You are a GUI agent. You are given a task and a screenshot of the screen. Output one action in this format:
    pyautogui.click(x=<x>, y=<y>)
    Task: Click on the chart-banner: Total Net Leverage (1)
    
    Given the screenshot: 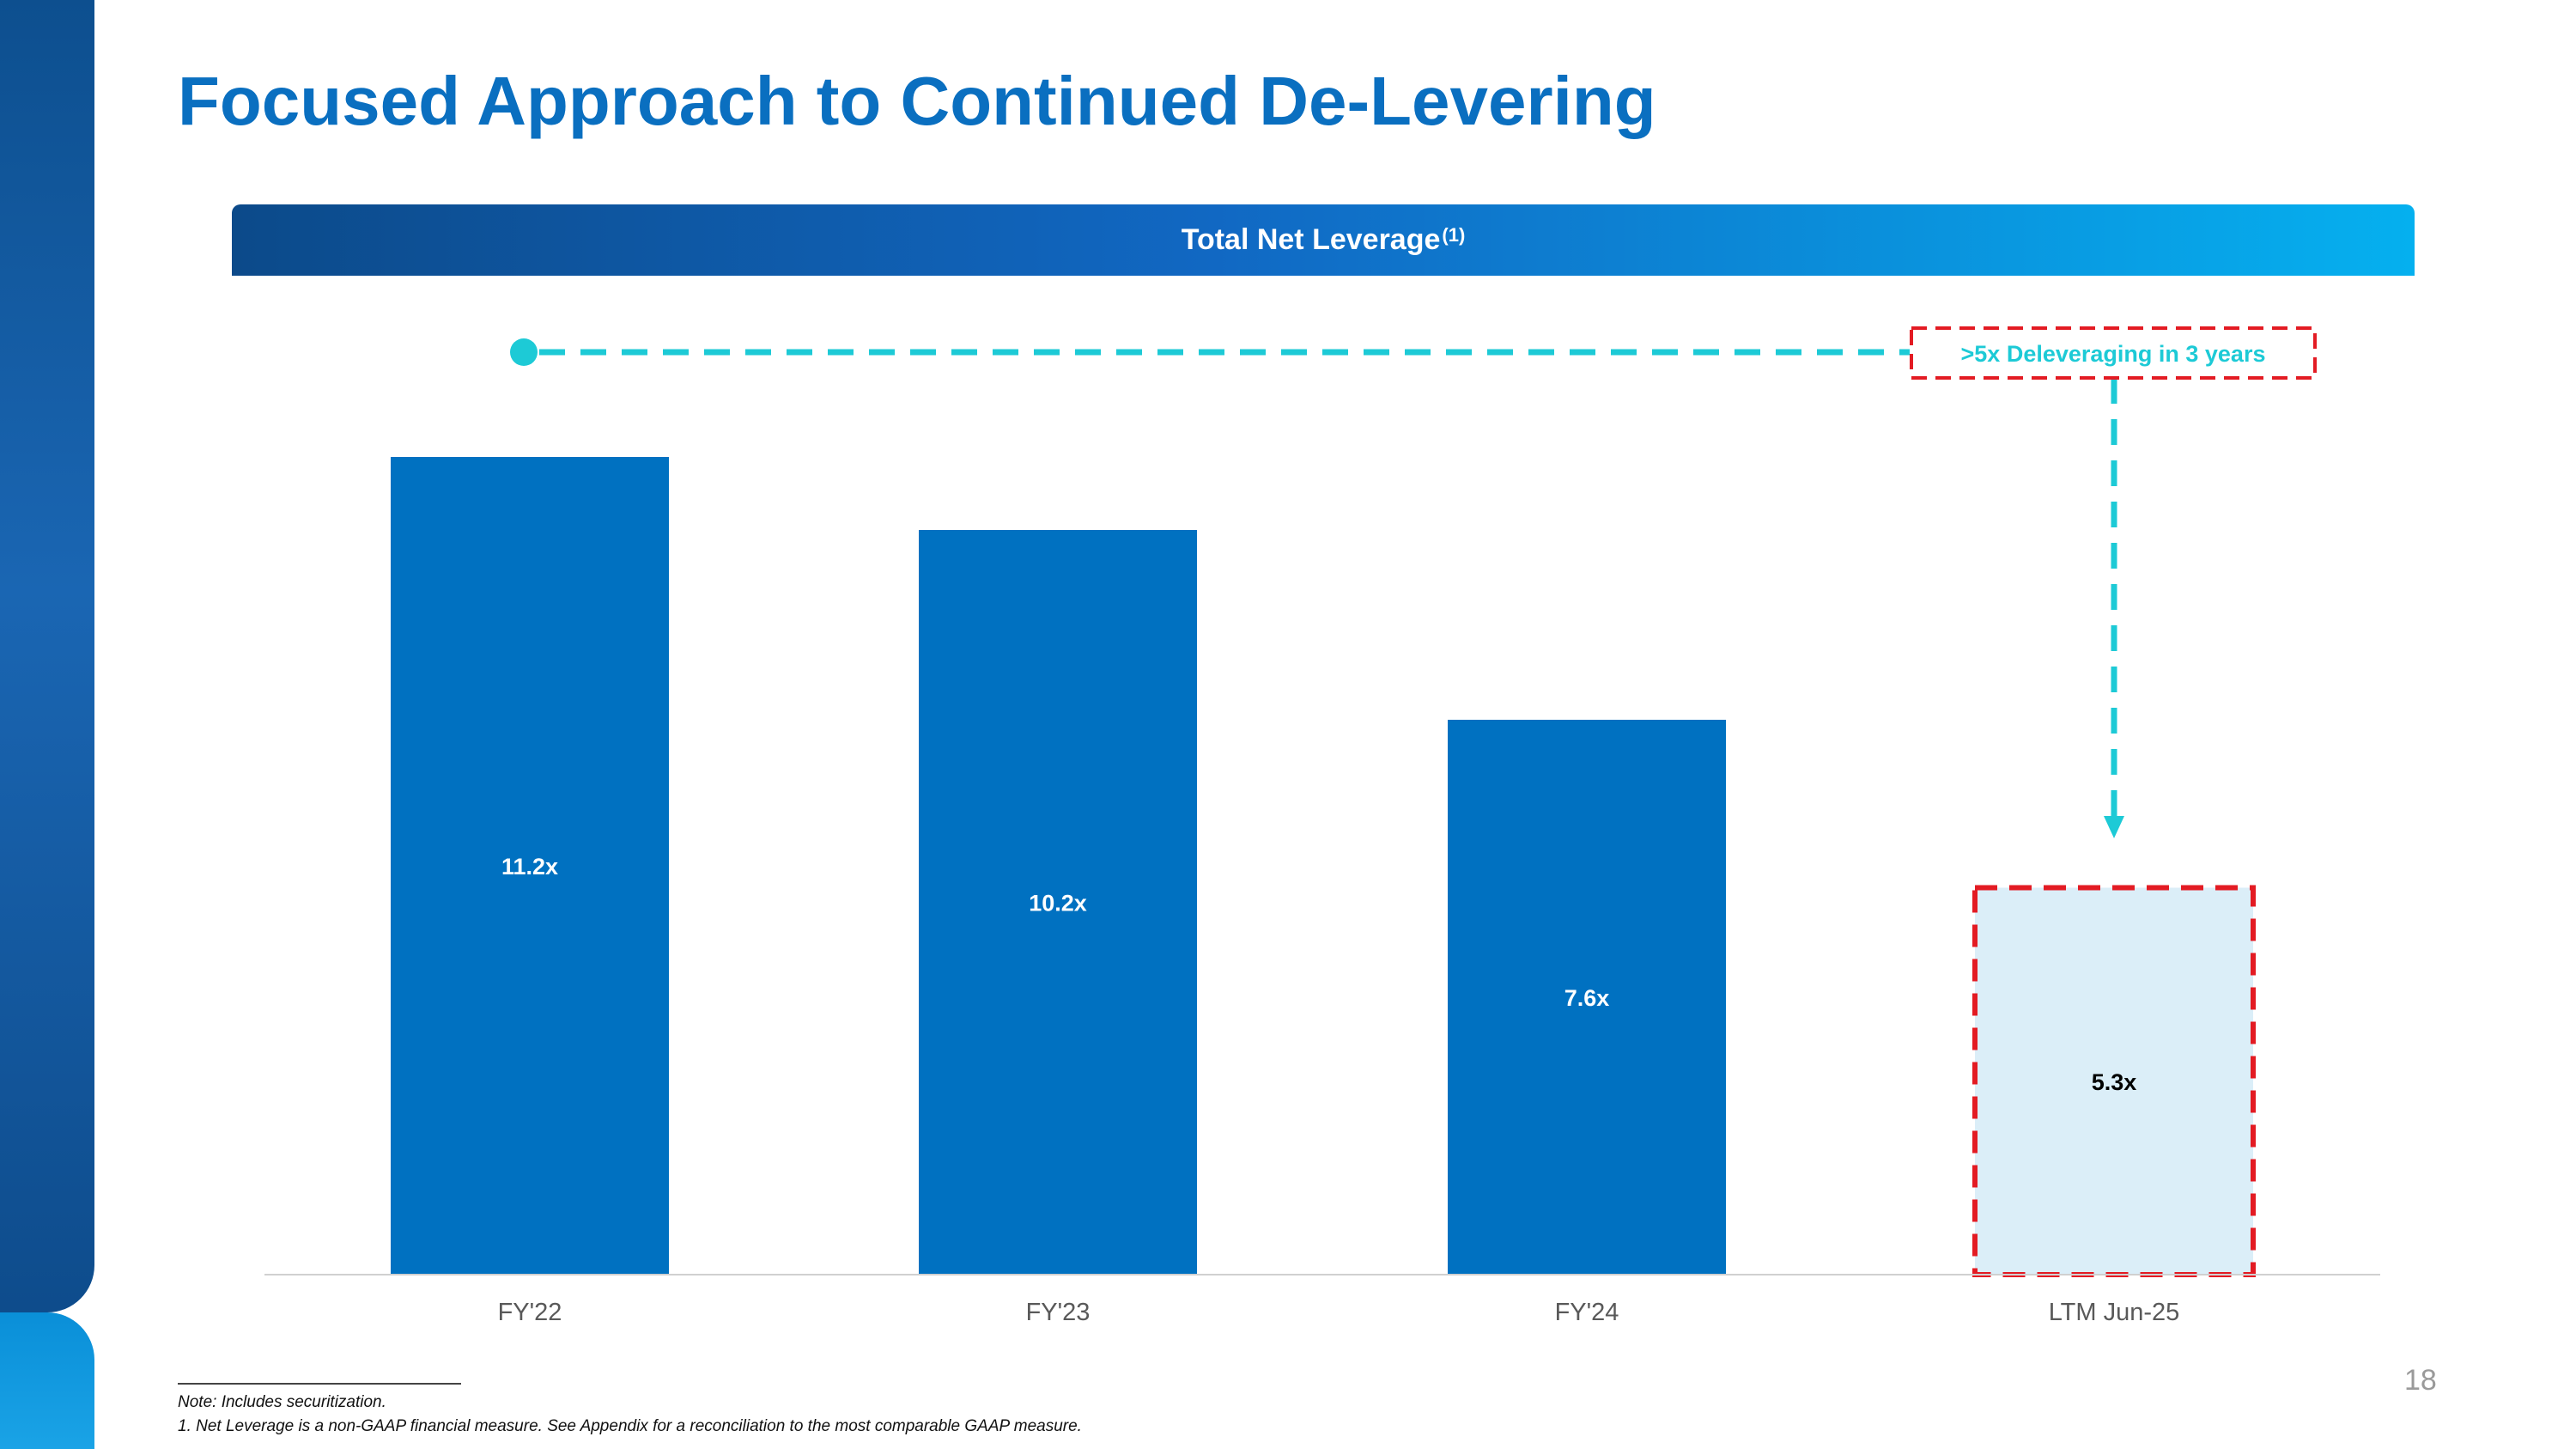 What is the action you would take?
    pyautogui.click(x=1323, y=240)
    